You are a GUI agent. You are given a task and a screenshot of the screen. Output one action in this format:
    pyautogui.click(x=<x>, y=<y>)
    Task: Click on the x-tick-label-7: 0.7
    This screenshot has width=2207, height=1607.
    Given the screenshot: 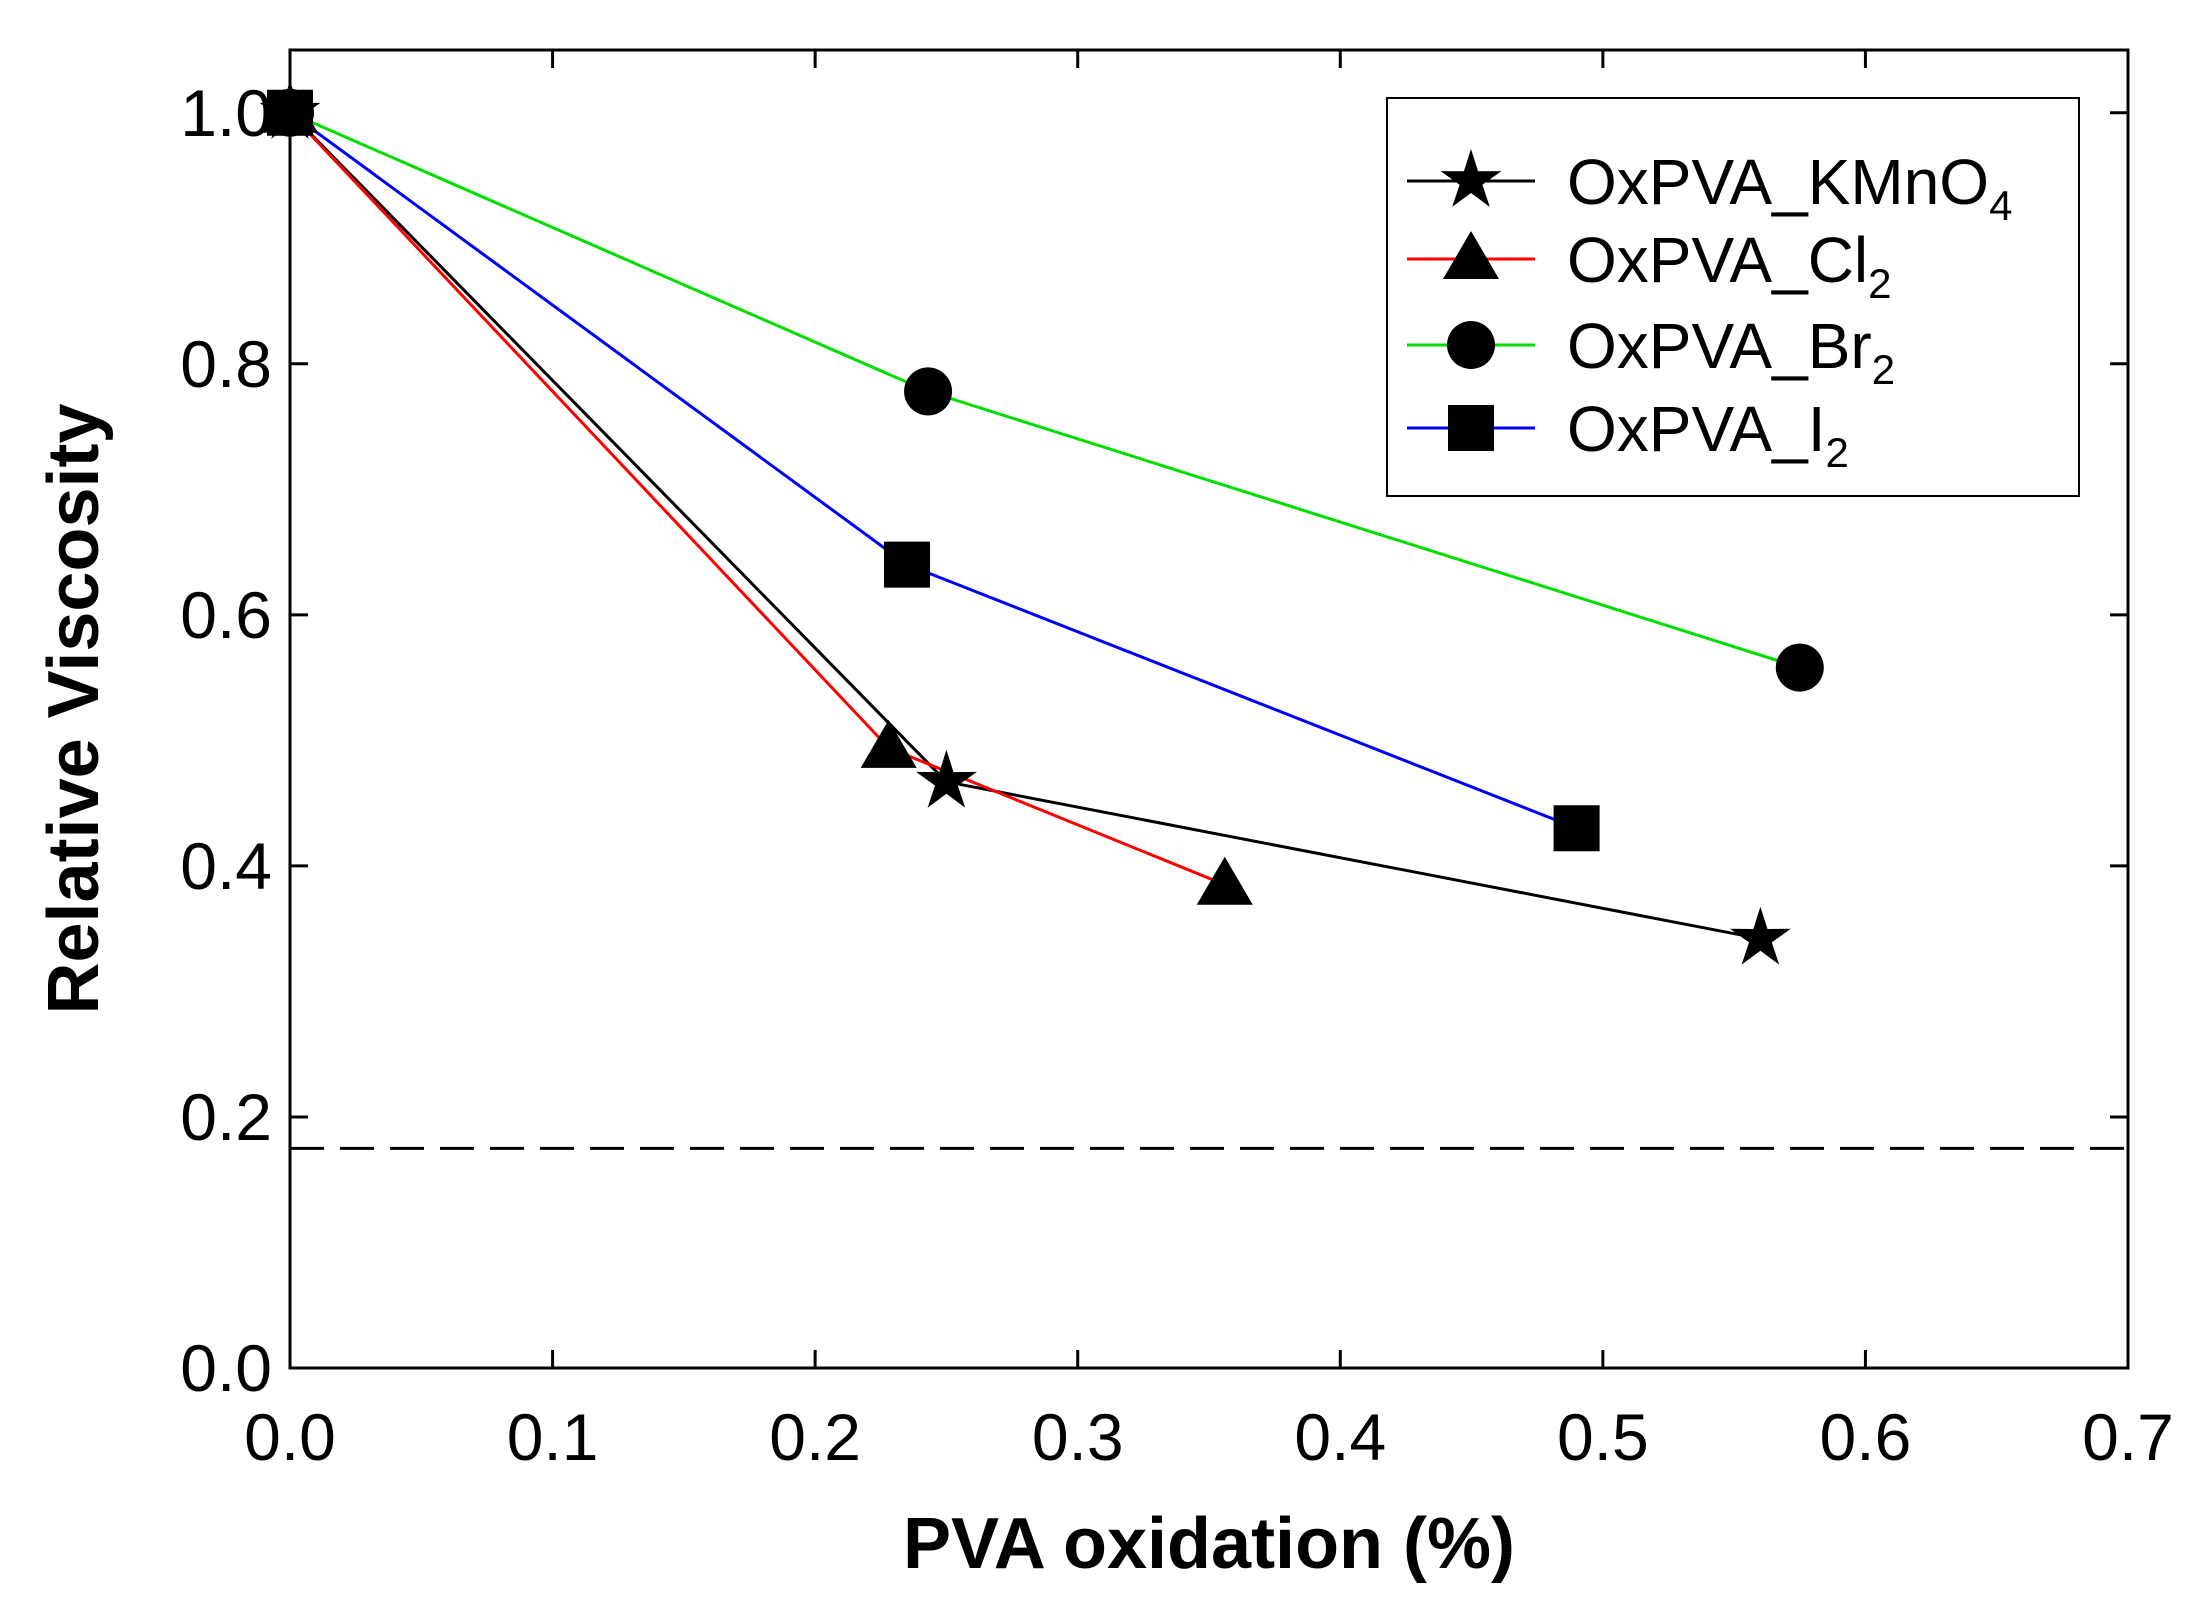 What is the action you would take?
    pyautogui.click(x=2128, y=1437)
    